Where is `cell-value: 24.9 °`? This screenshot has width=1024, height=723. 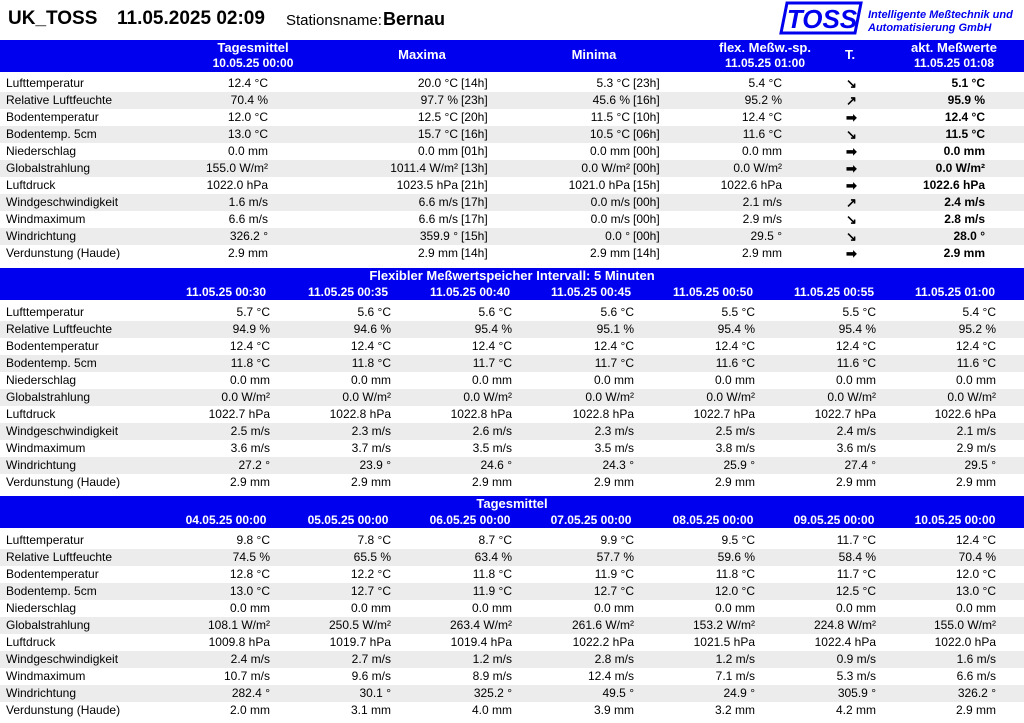
cell-value: 24.9 ° is located at coordinates (739, 693).